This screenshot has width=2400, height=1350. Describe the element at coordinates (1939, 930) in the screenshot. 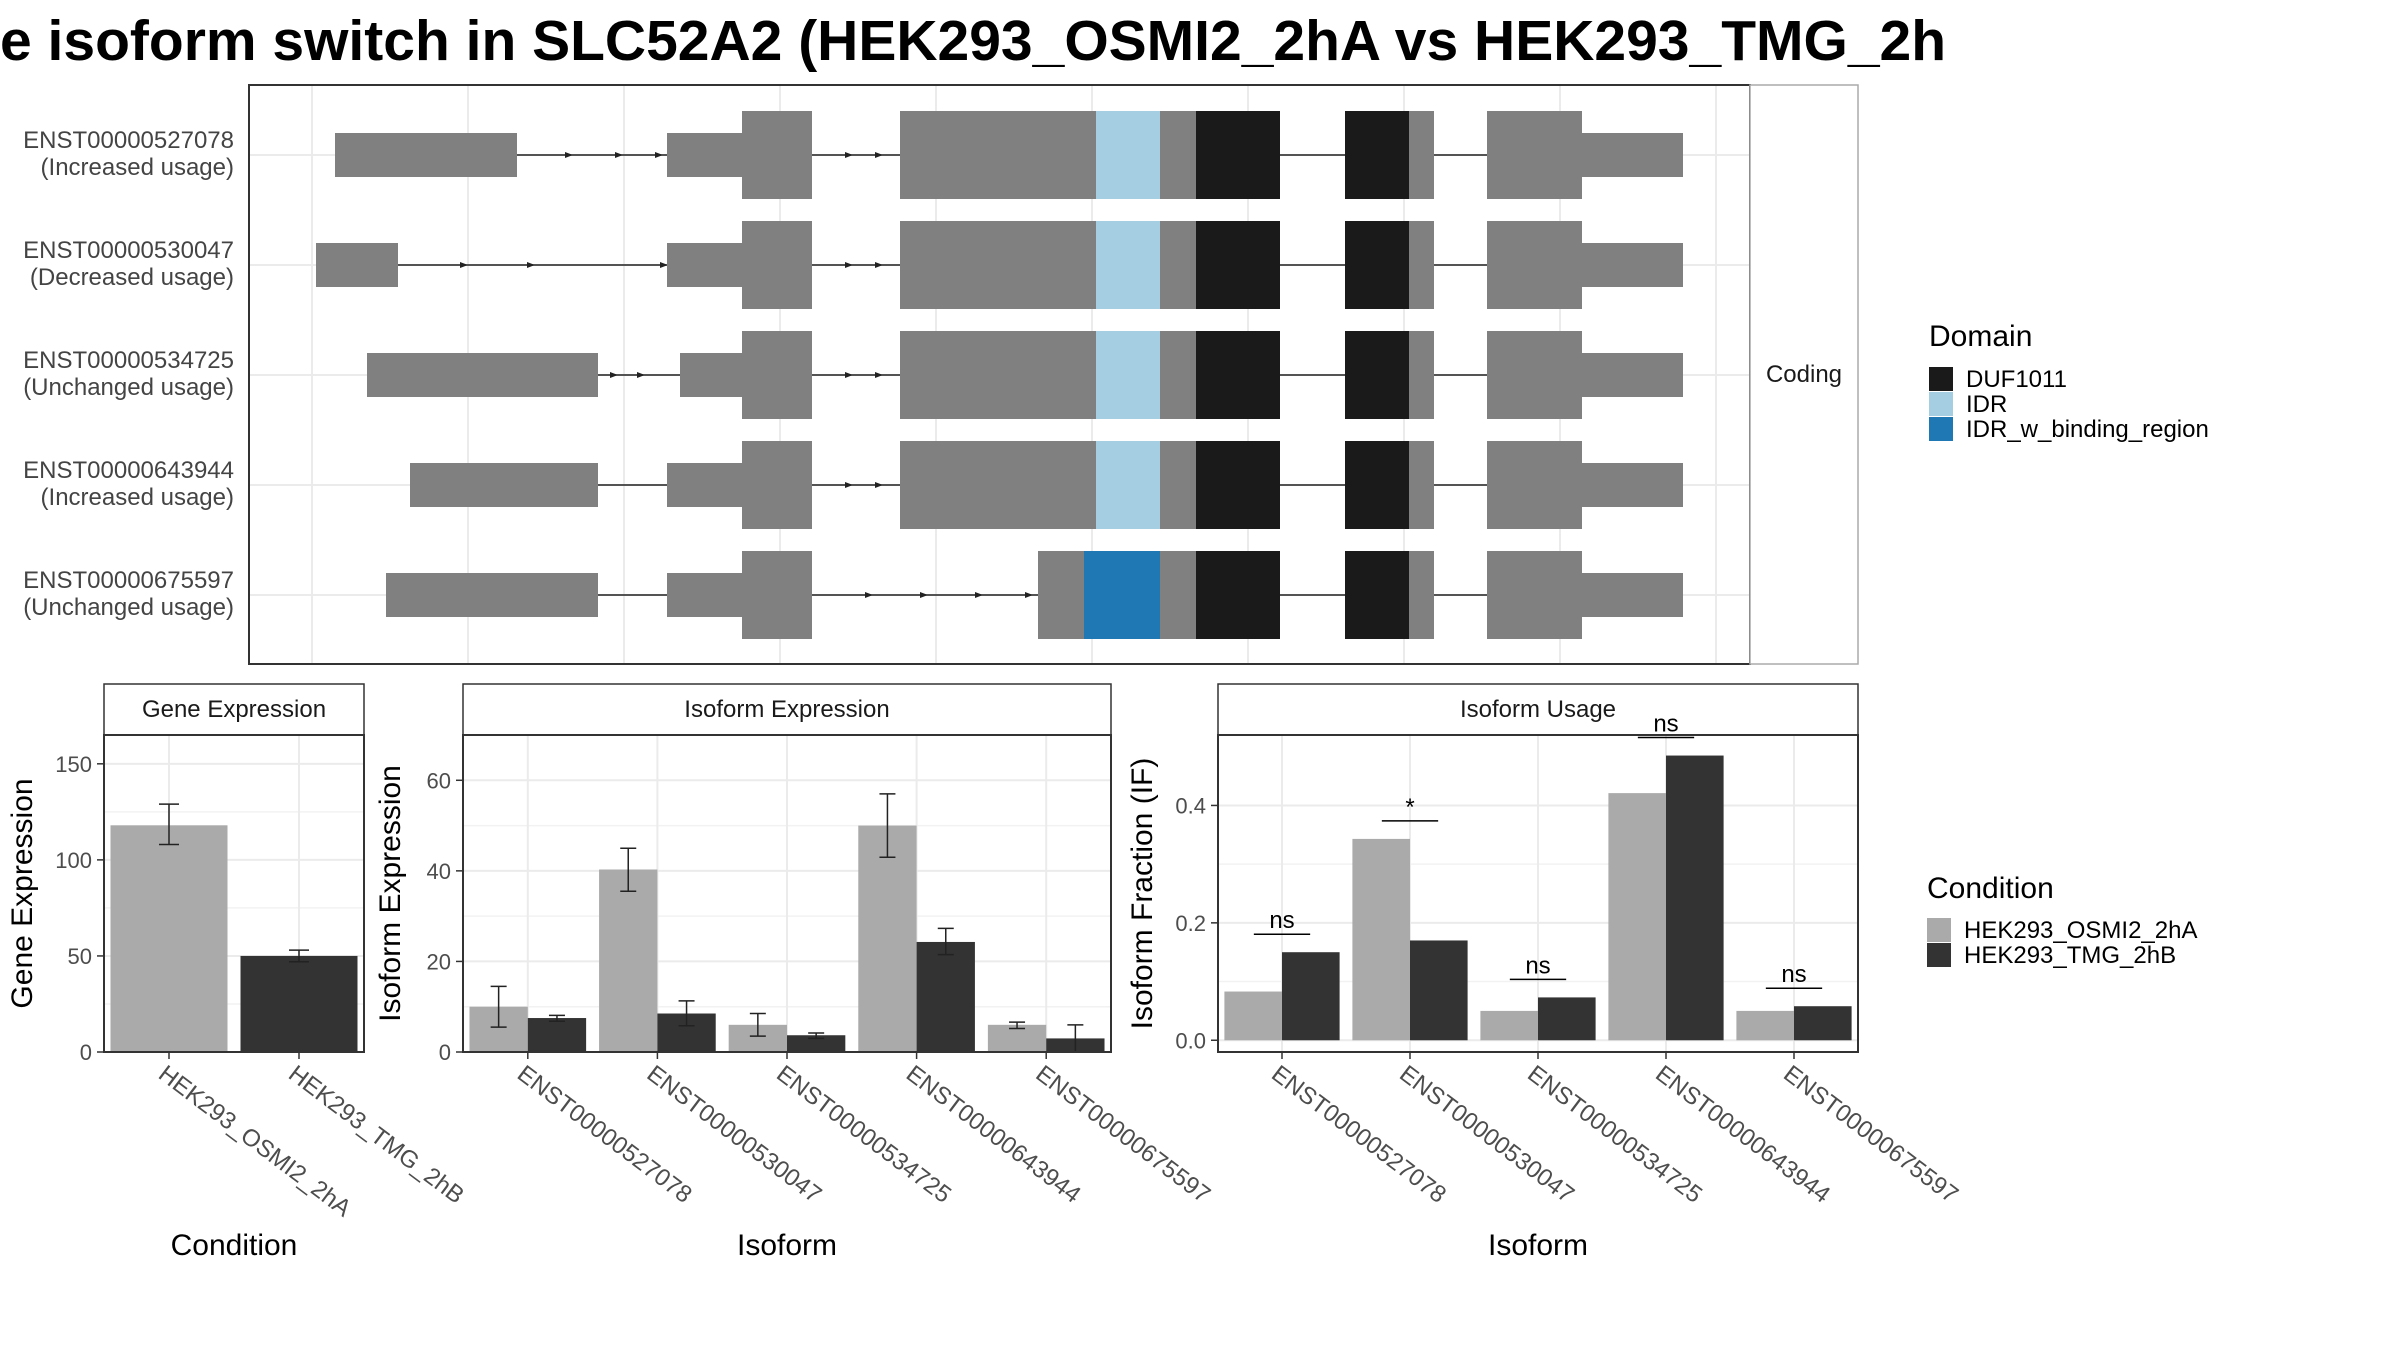

I see `condition-legend-key` at that location.